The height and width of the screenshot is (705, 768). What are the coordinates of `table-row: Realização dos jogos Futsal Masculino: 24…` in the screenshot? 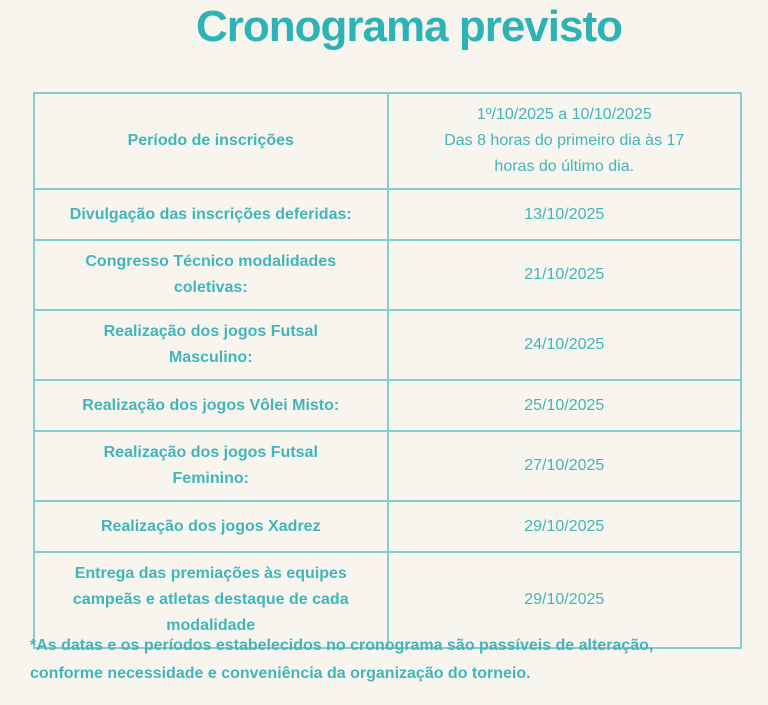 It's located at (387, 345).